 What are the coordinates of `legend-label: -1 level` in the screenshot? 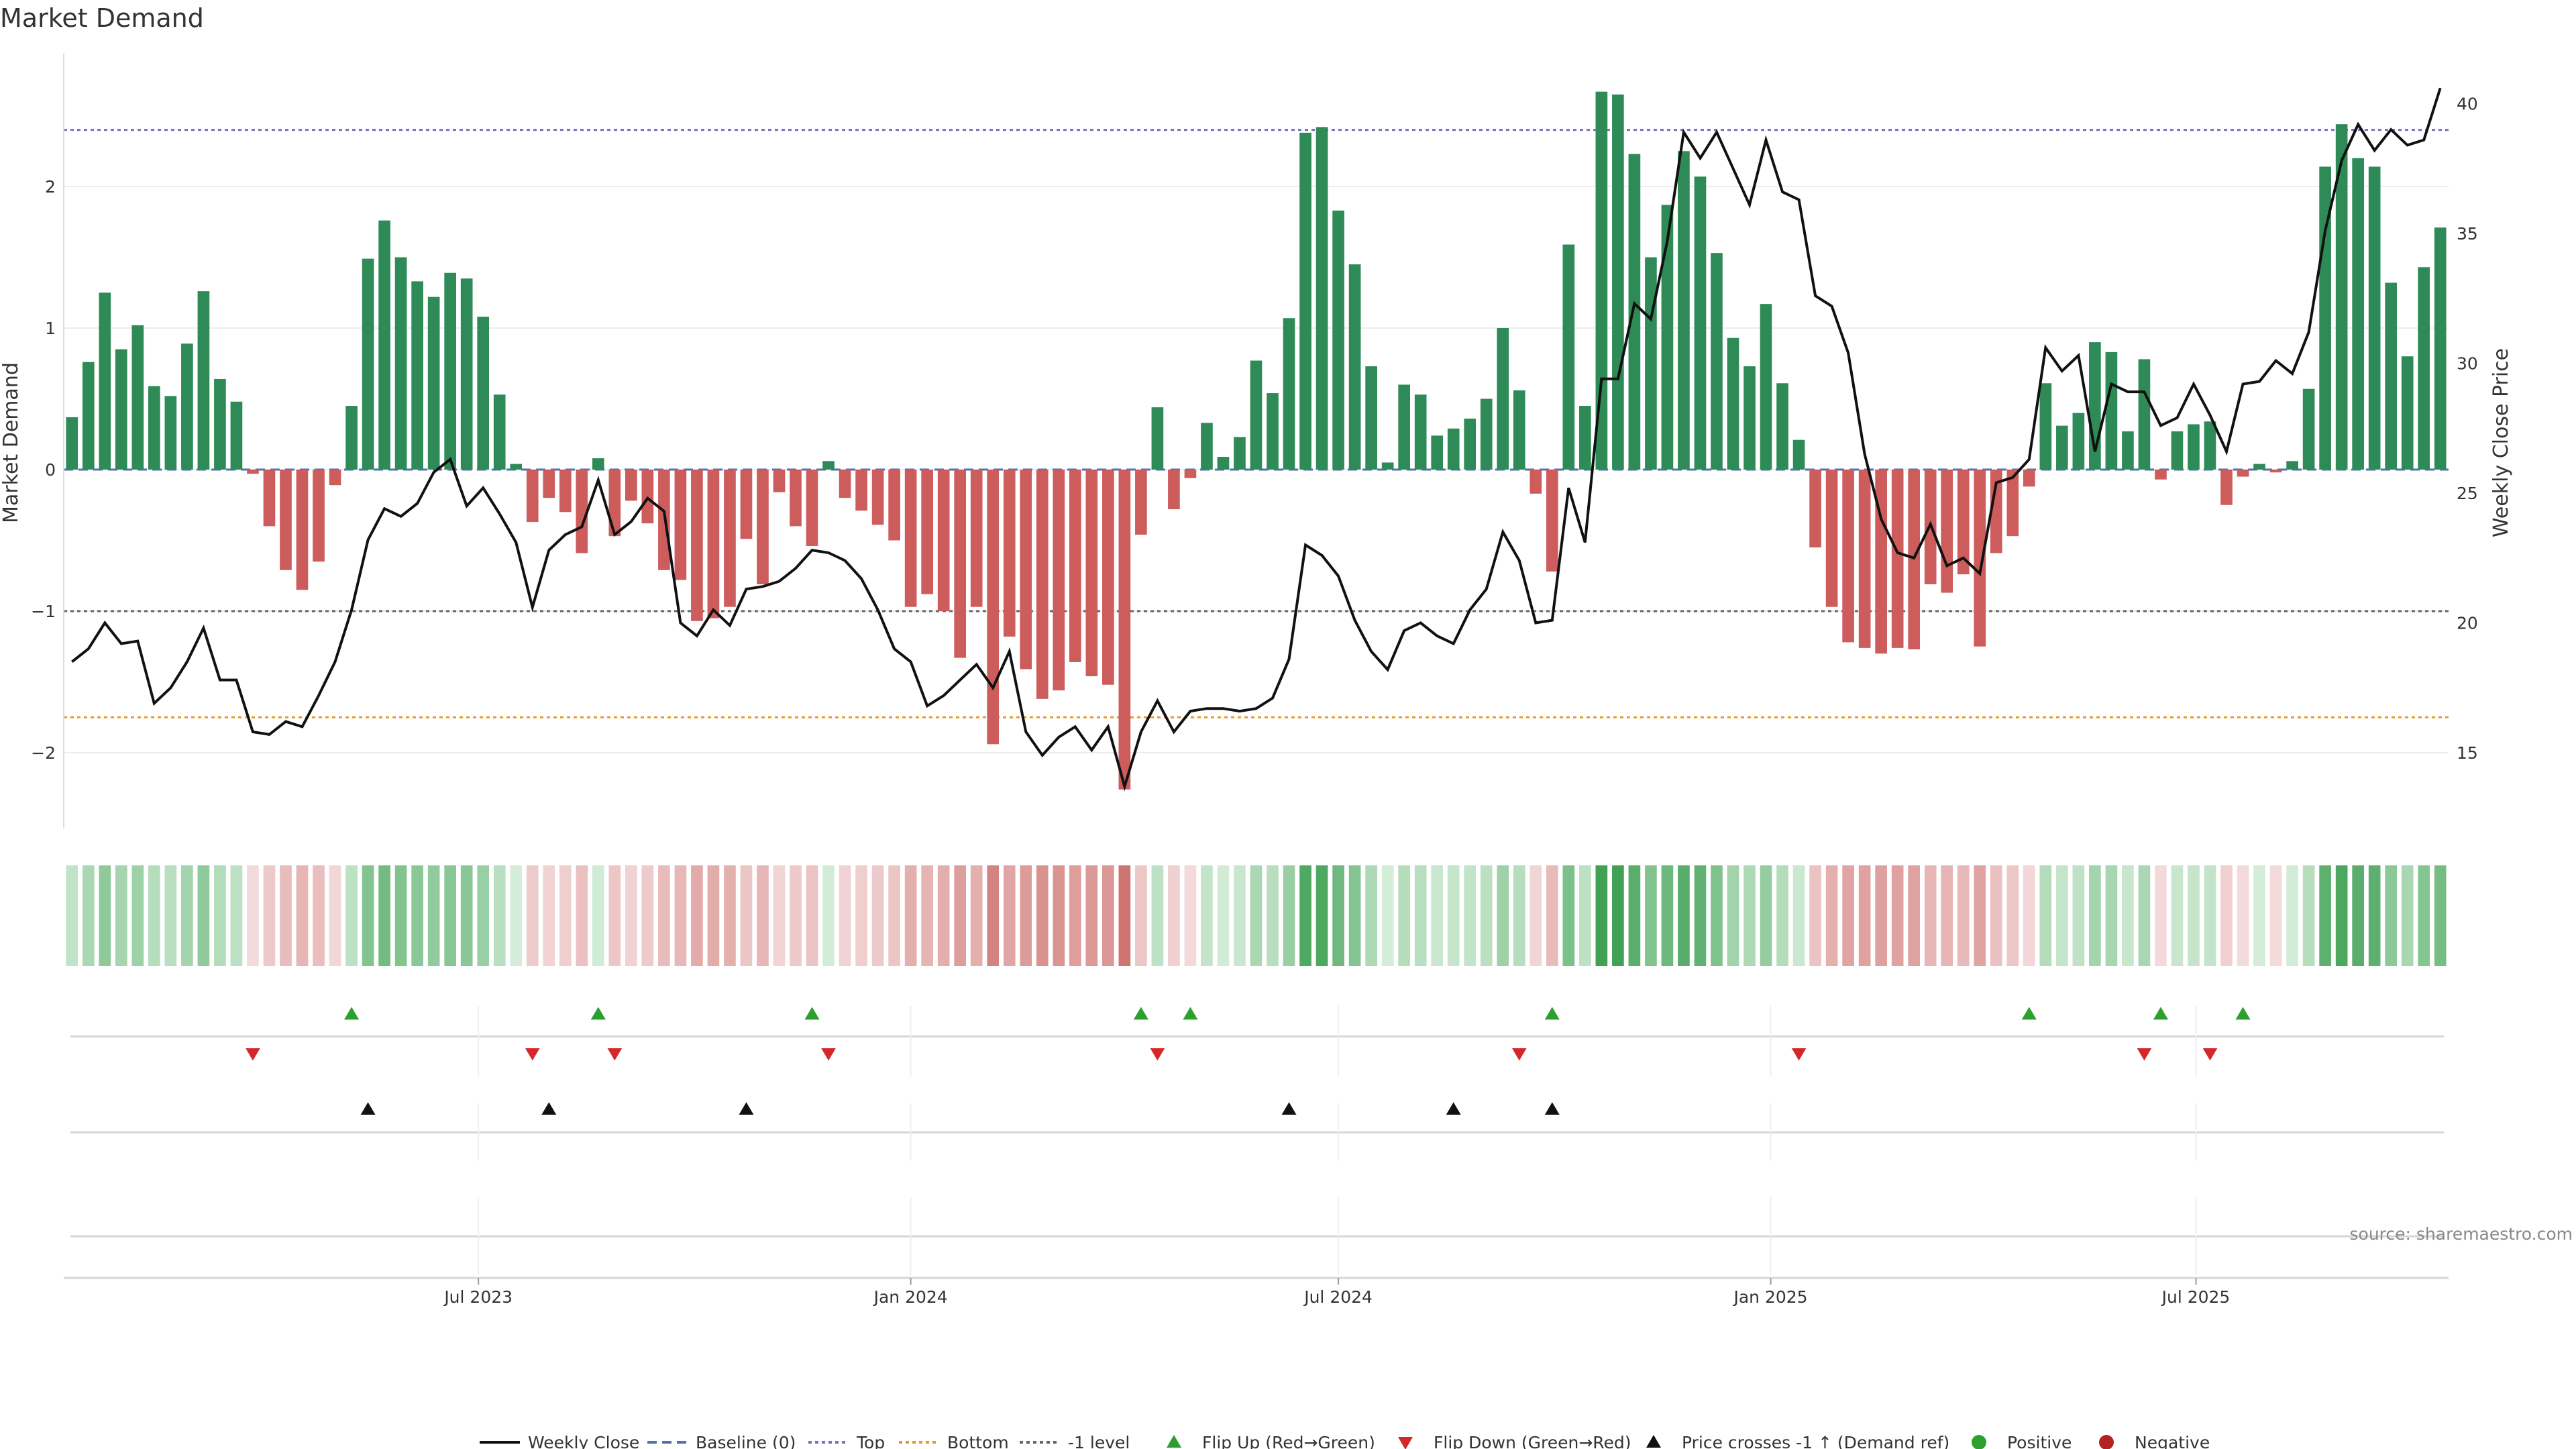 It's located at (1099, 1441).